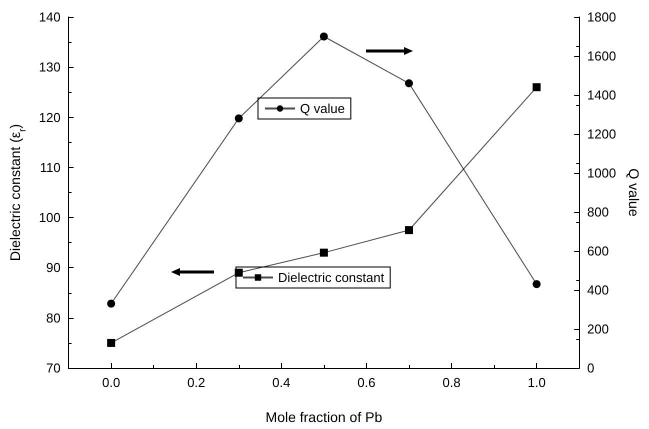 This screenshot has width=649, height=429. Describe the element at coordinates (281, 382) in the screenshot. I see `x-tick-label: 0.4` at that location.